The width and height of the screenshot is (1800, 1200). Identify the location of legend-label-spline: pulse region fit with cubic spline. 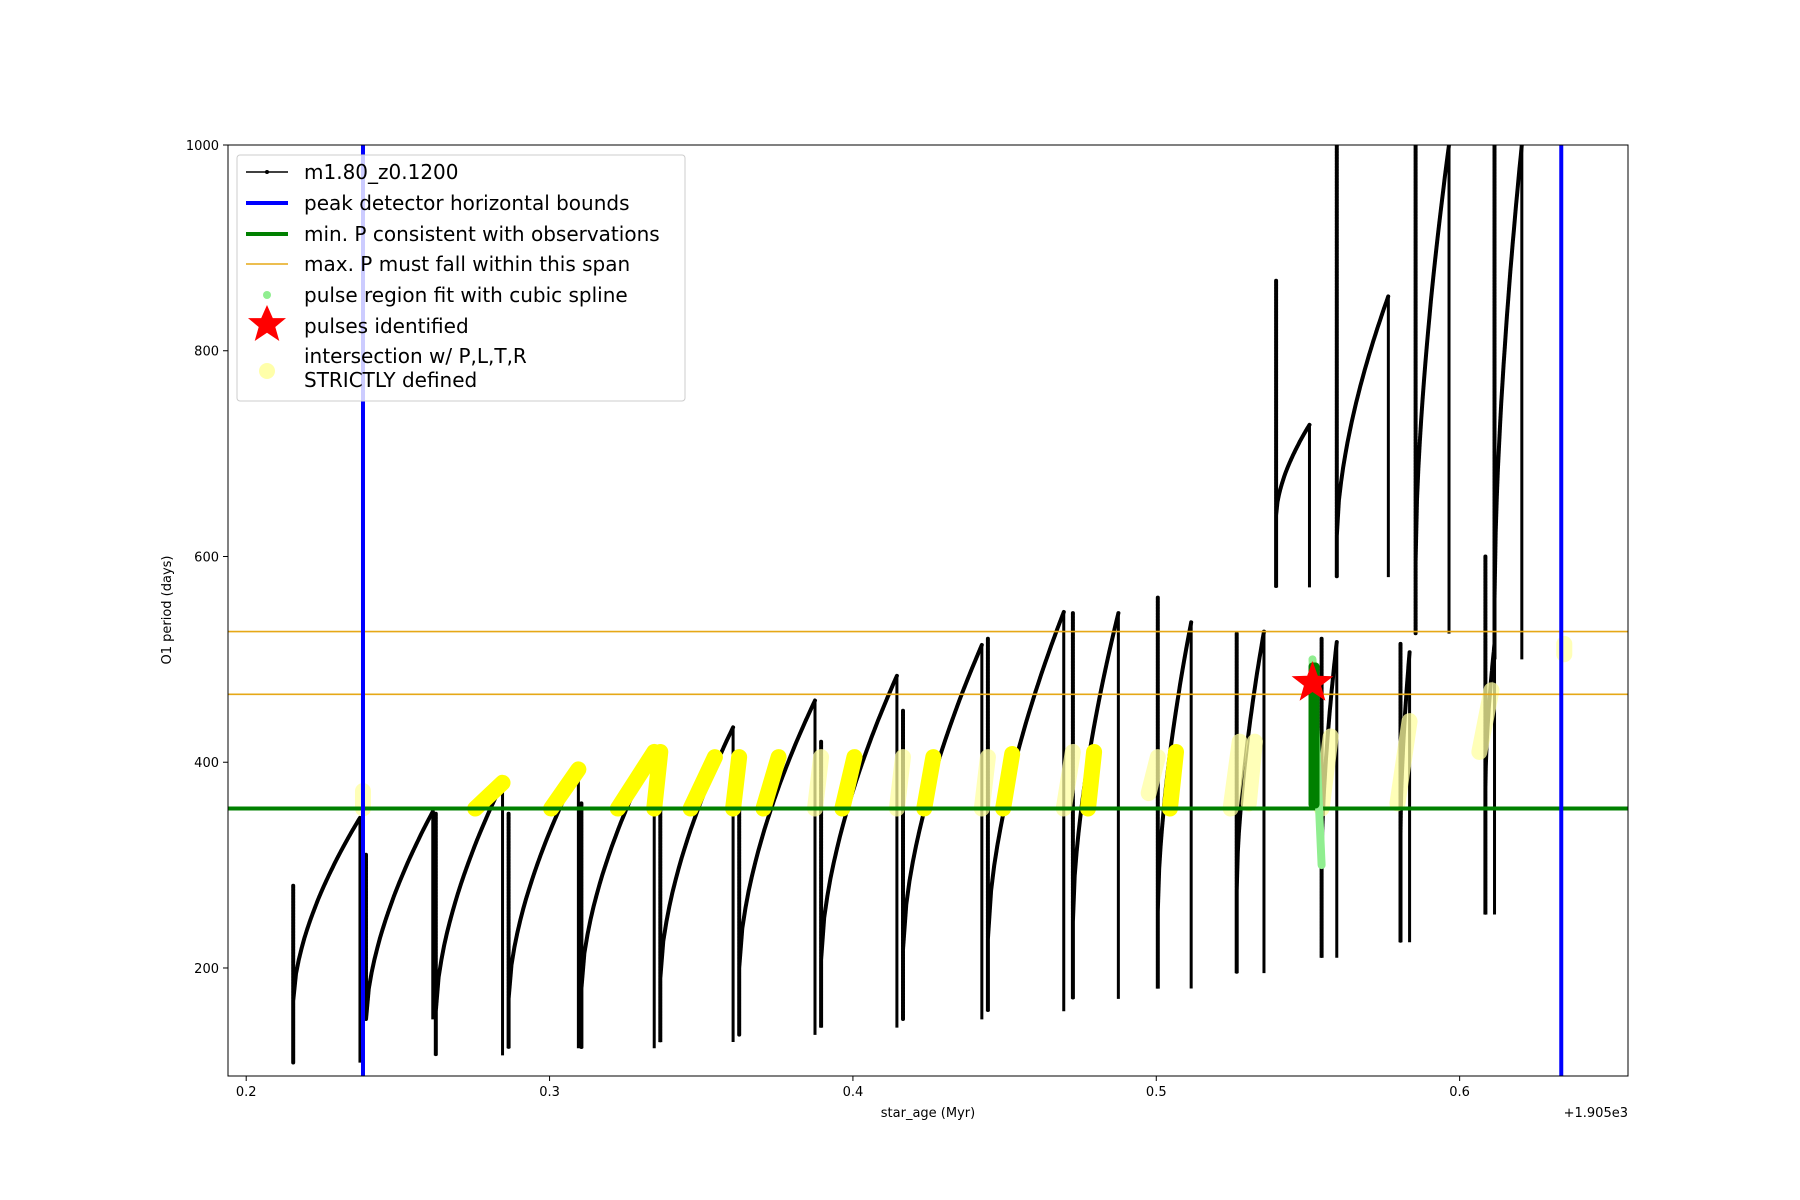
(466, 295).